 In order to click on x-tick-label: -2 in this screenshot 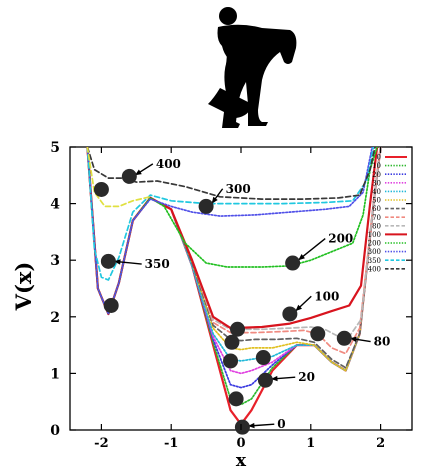, I will do `click(101, 443)`.